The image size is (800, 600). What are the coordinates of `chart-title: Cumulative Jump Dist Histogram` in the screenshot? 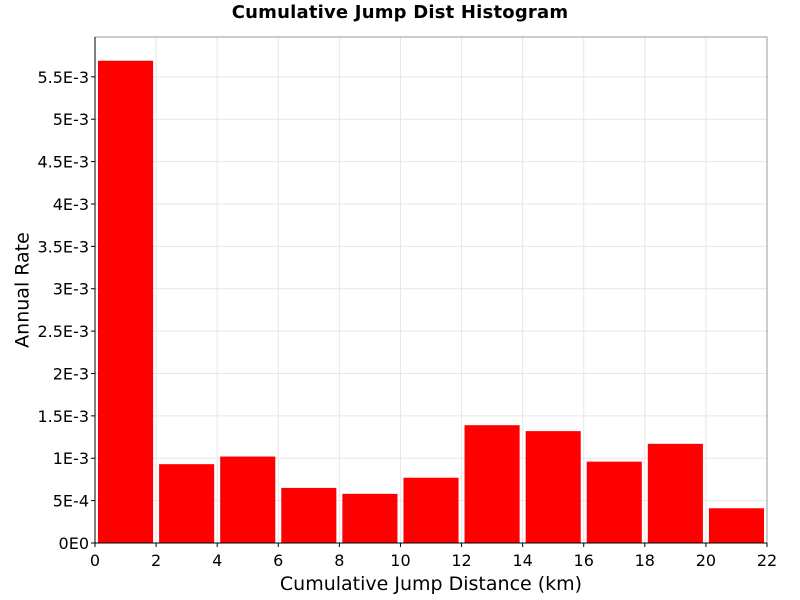 It's located at (400, 12).